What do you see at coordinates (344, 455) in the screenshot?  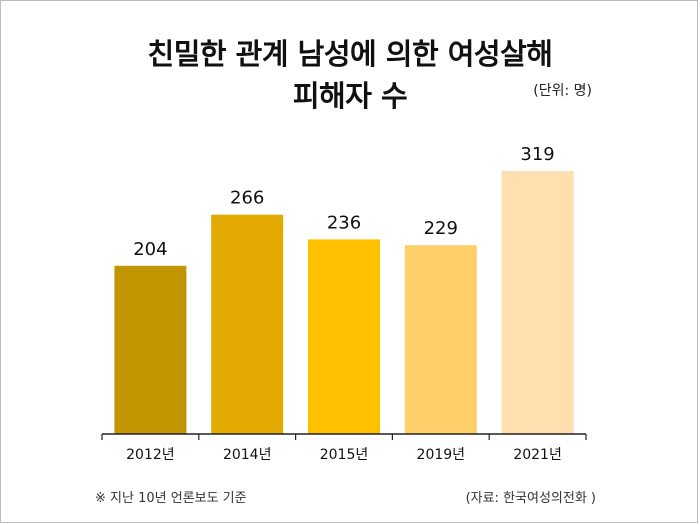 I see `x-tick-label-2015년: 2015년` at bounding box center [344, 455].